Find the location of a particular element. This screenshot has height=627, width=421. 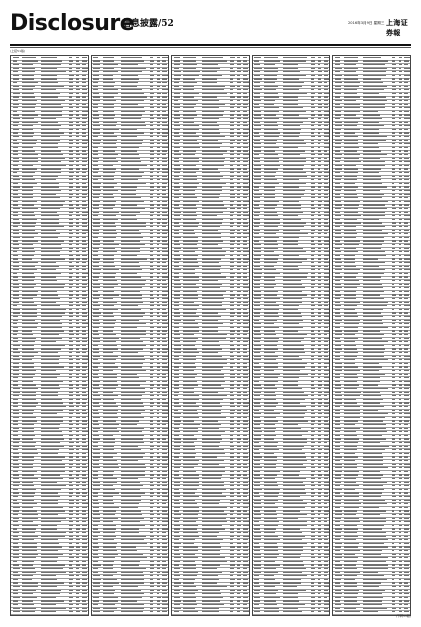

table-row is located at coordinates (49, 162).